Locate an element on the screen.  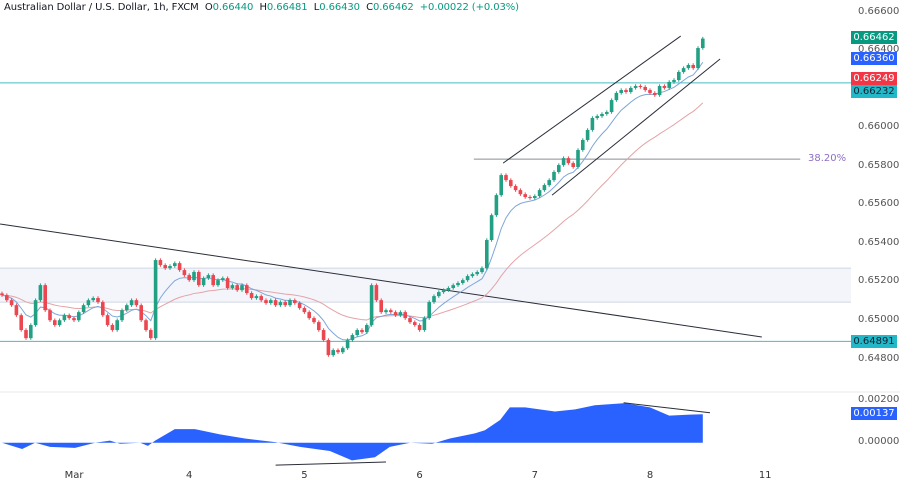
time-label: 7 is located at coordinates (534, 475).